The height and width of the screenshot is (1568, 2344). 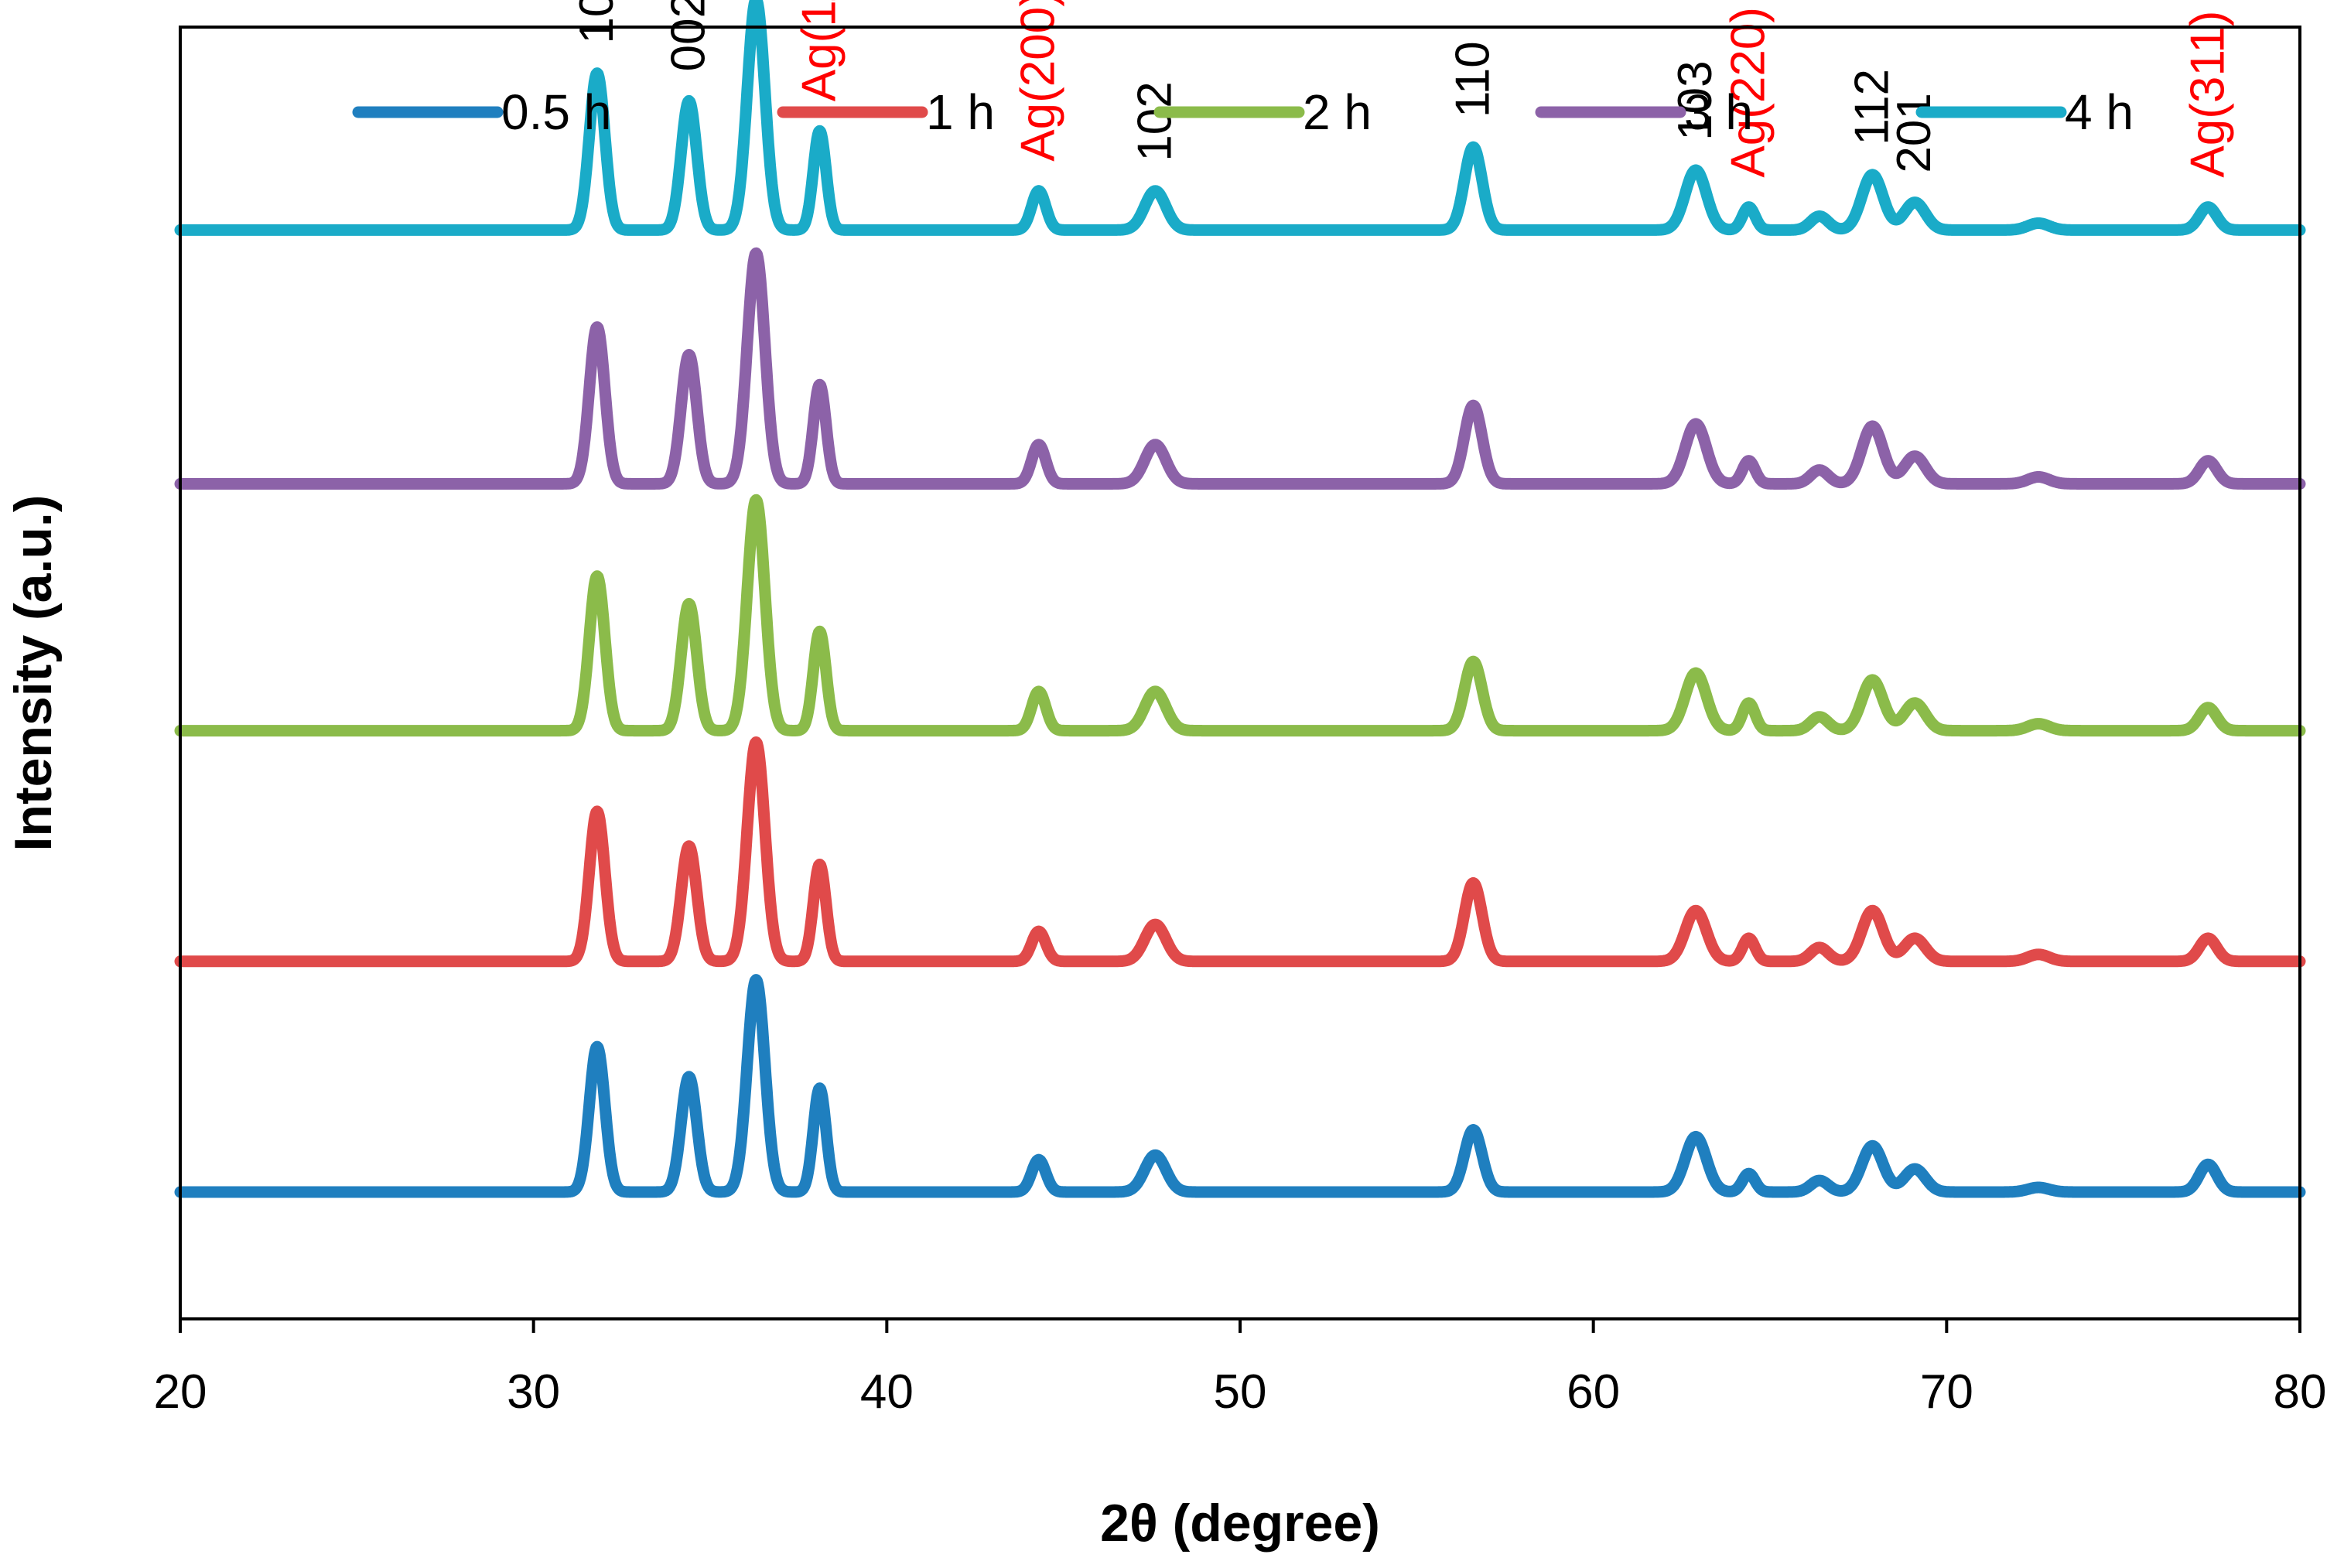 I want to click on x-axis-title: 2θ (degree), so click(x=1240, y=1523).